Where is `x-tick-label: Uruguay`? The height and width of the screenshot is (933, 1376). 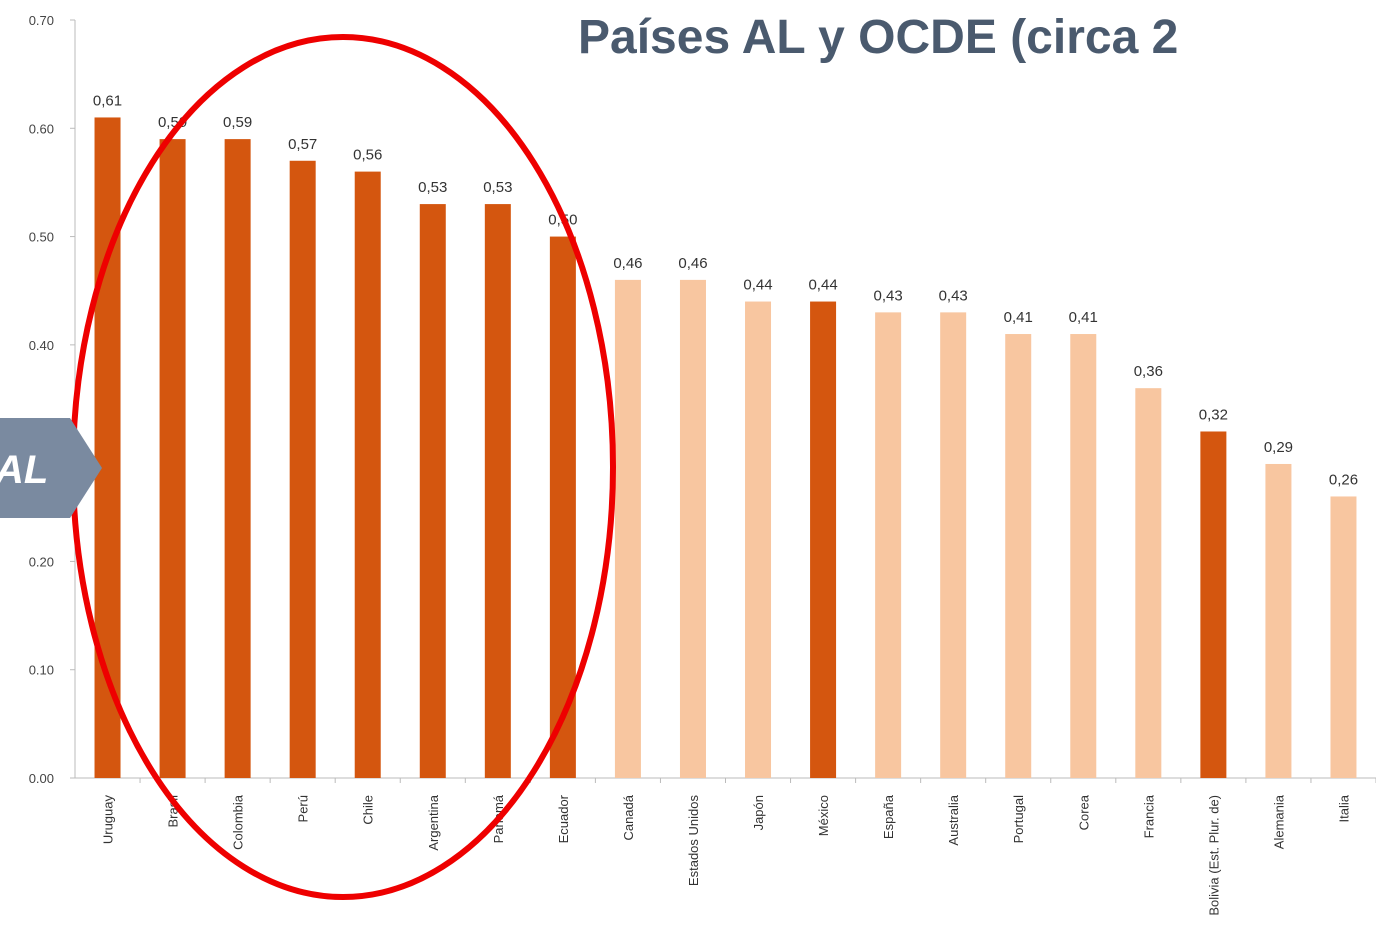 x-tick-label: Uruguay is located at coordinates (108, 820).